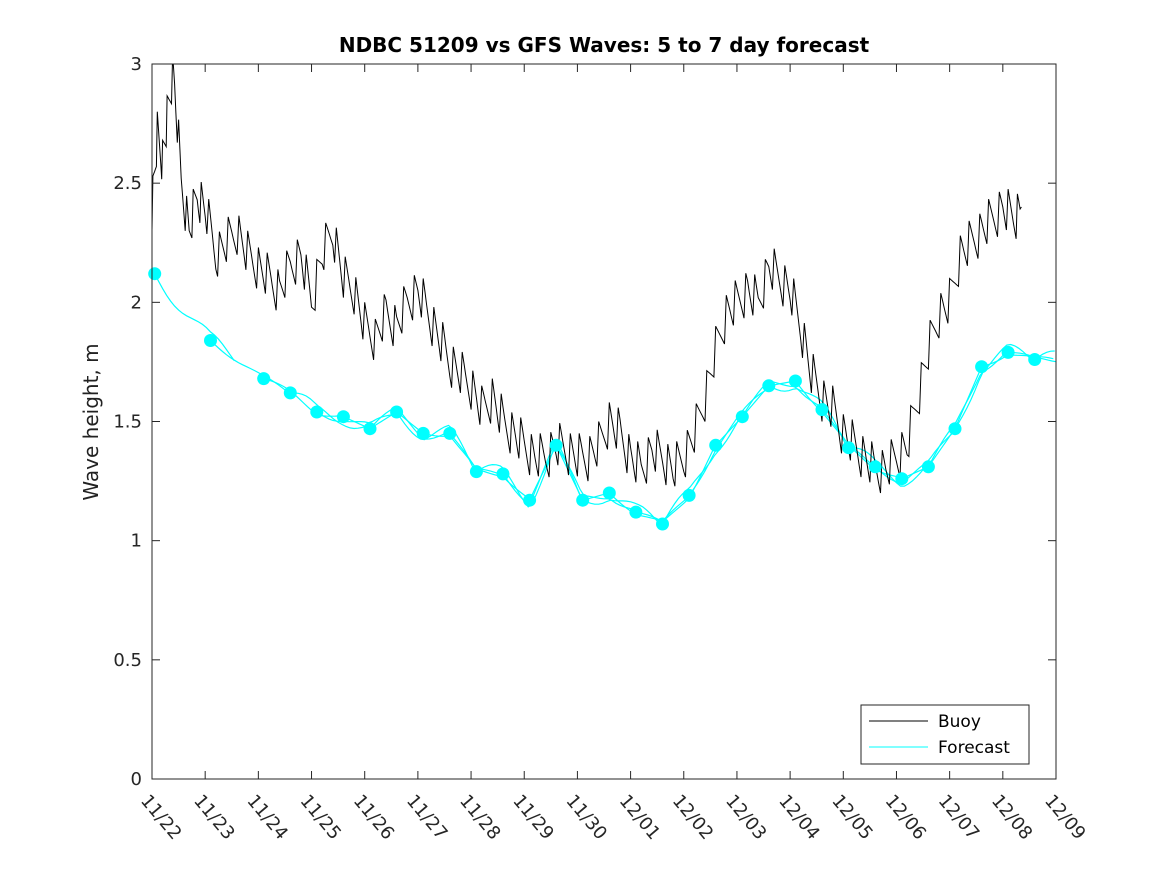 This screenshot has width=1167, height=875. I want to click on y-tick-label: 0, so click(136, 779).